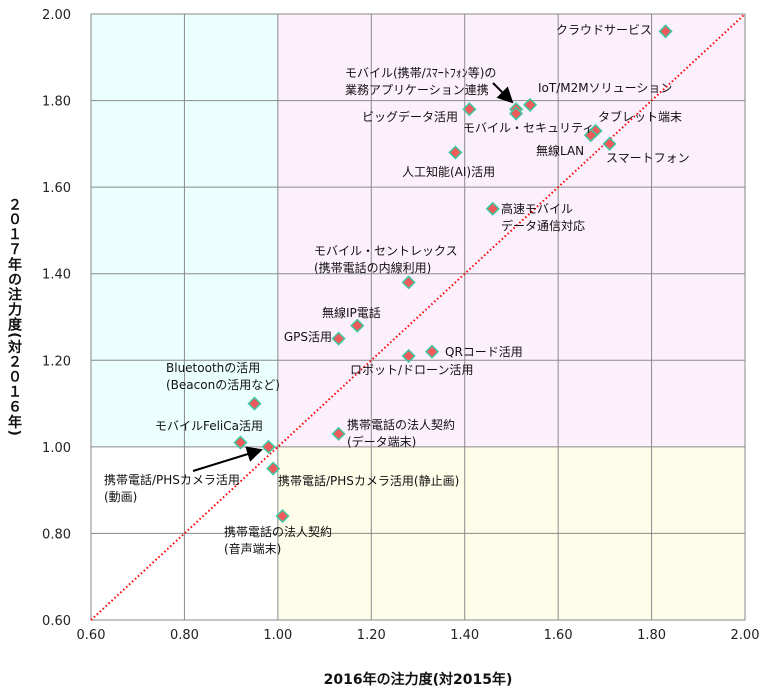  I want to click on x-axis-title: 2016年の注力度(対2015年), so click(418, 679).